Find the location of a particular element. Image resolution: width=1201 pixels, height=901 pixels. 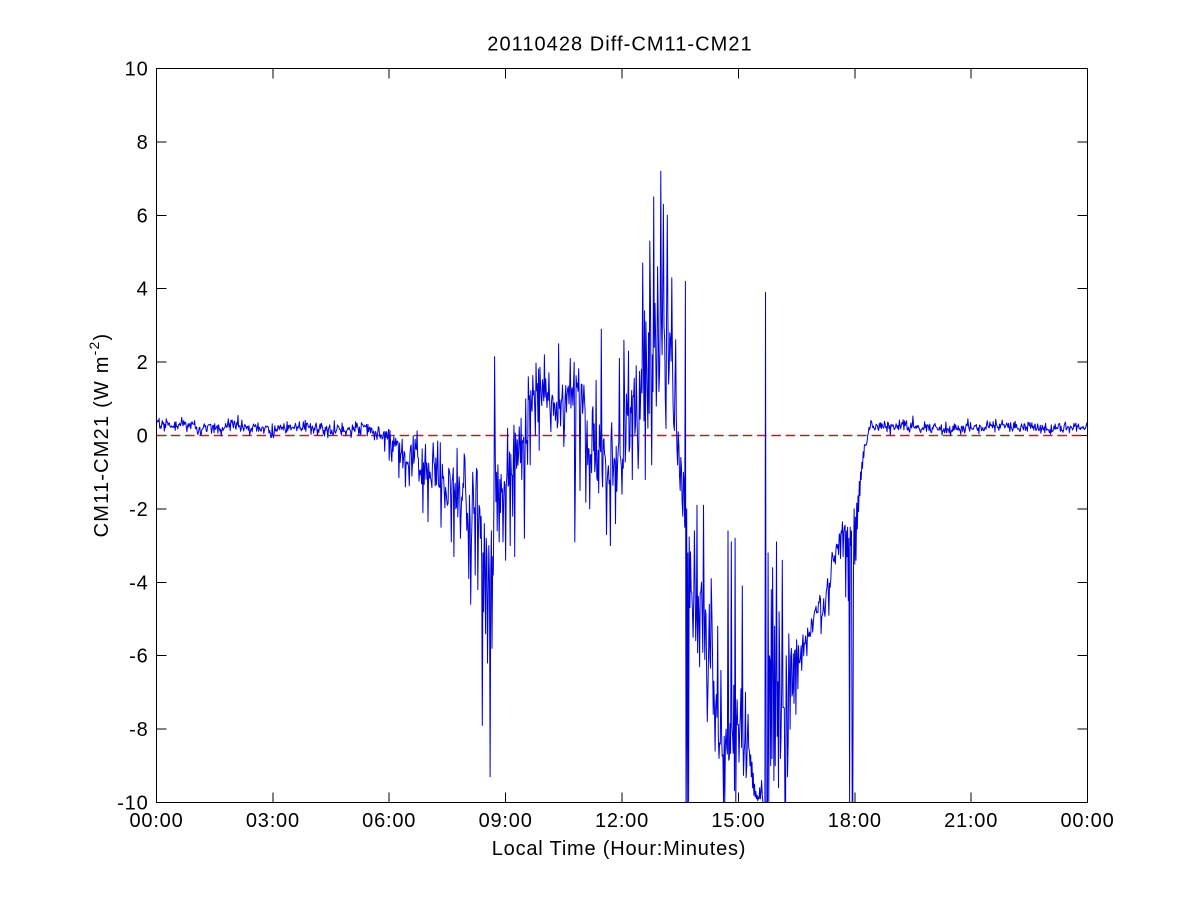

svg-text: 20110428 Diff-CM11-CM21 is located at coordinates (619, 45).